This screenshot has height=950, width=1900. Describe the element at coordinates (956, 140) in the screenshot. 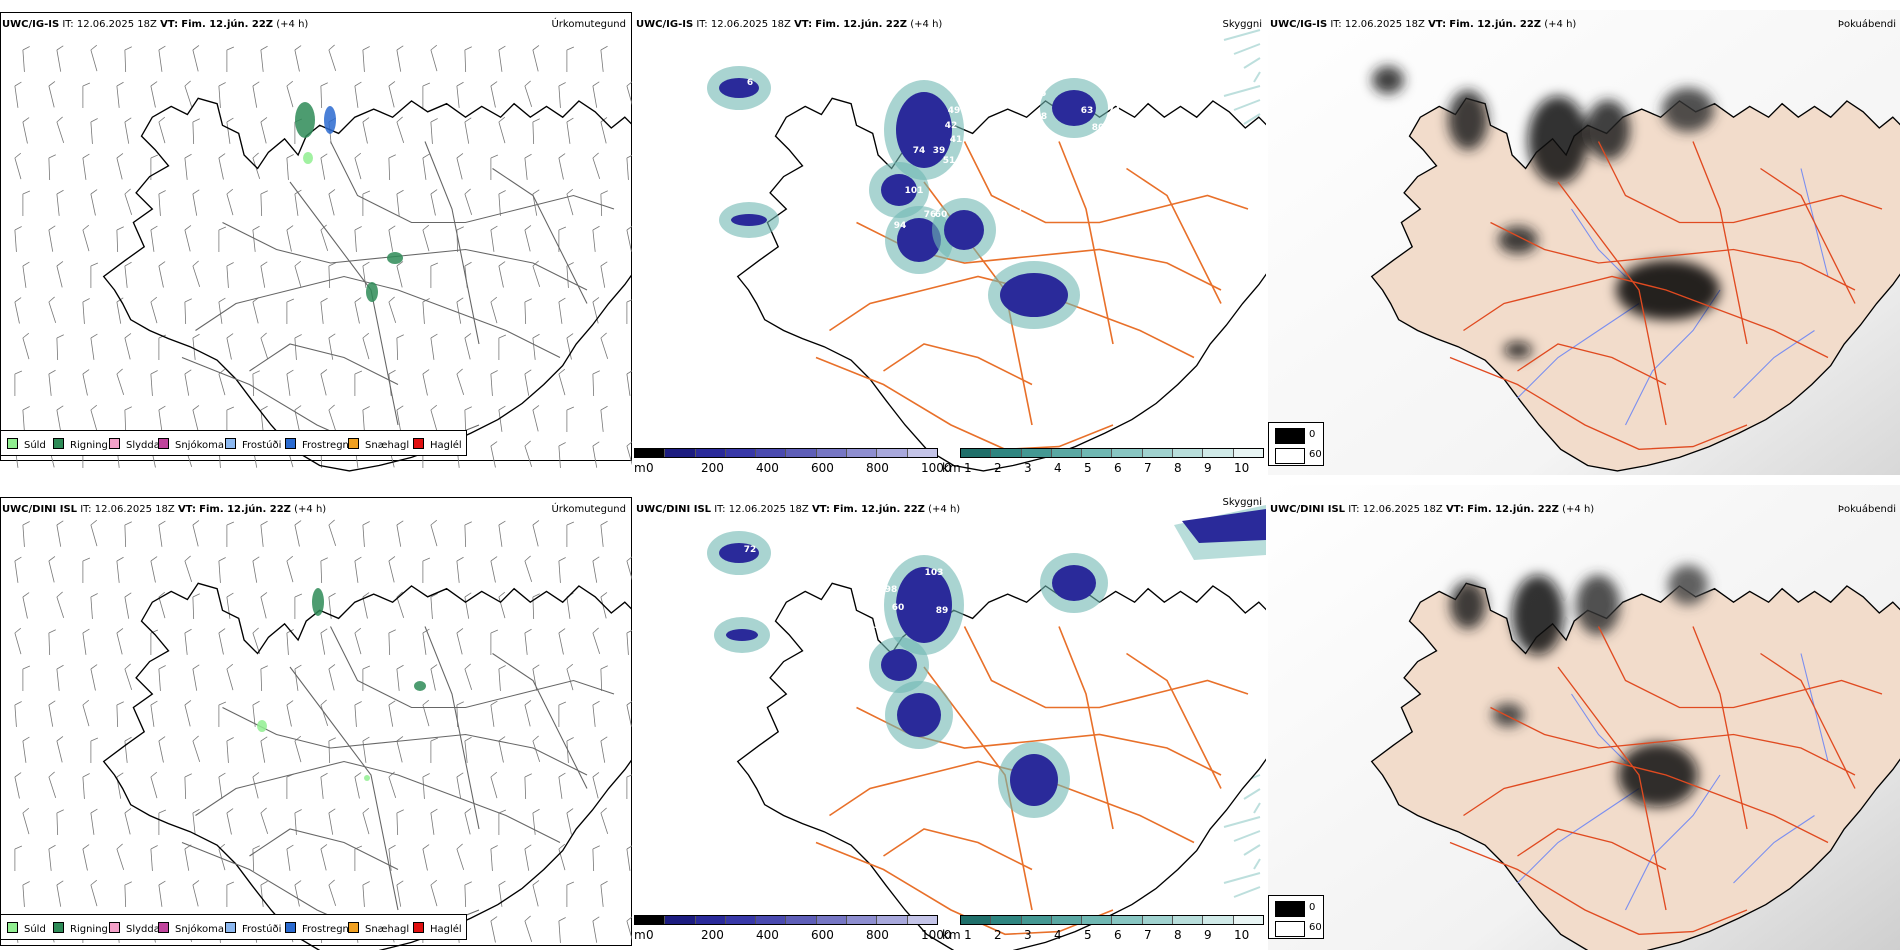

I see `cloud-base-value: 41` at that location.